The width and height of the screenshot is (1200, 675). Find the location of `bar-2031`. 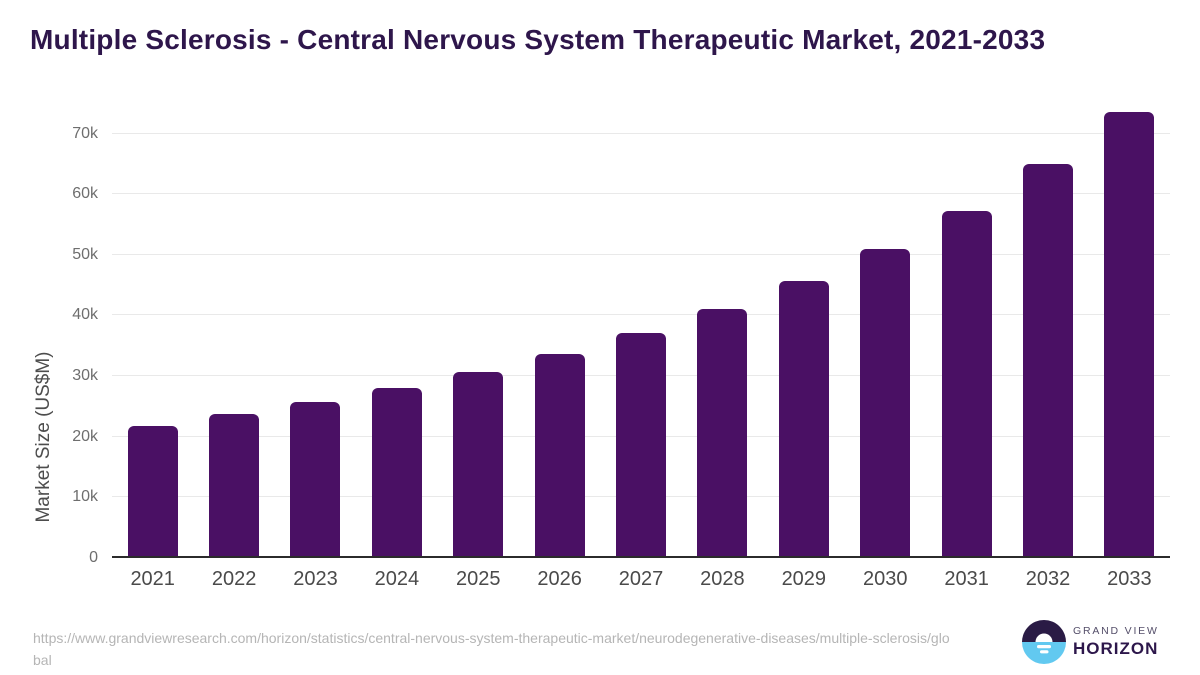

bar-2031 is located at coordinates (966, 384).